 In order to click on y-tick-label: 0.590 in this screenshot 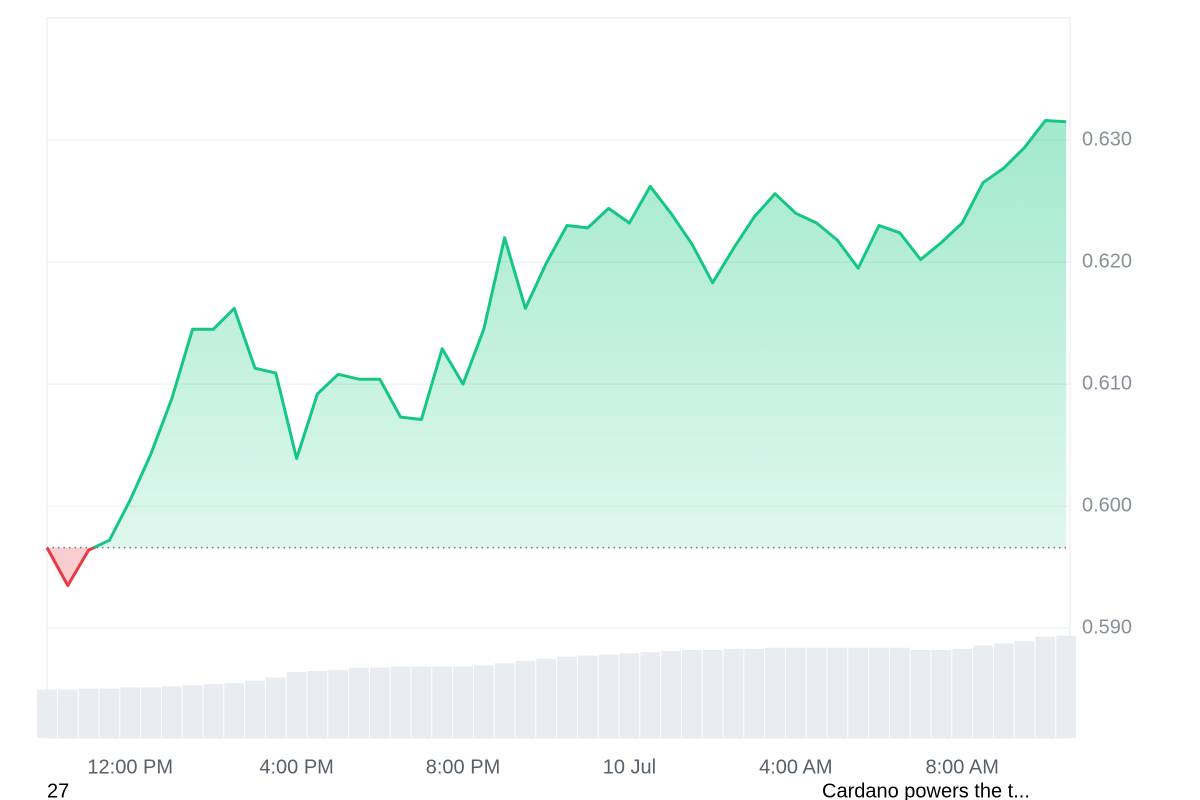, I will do `click(1107, 627)`.